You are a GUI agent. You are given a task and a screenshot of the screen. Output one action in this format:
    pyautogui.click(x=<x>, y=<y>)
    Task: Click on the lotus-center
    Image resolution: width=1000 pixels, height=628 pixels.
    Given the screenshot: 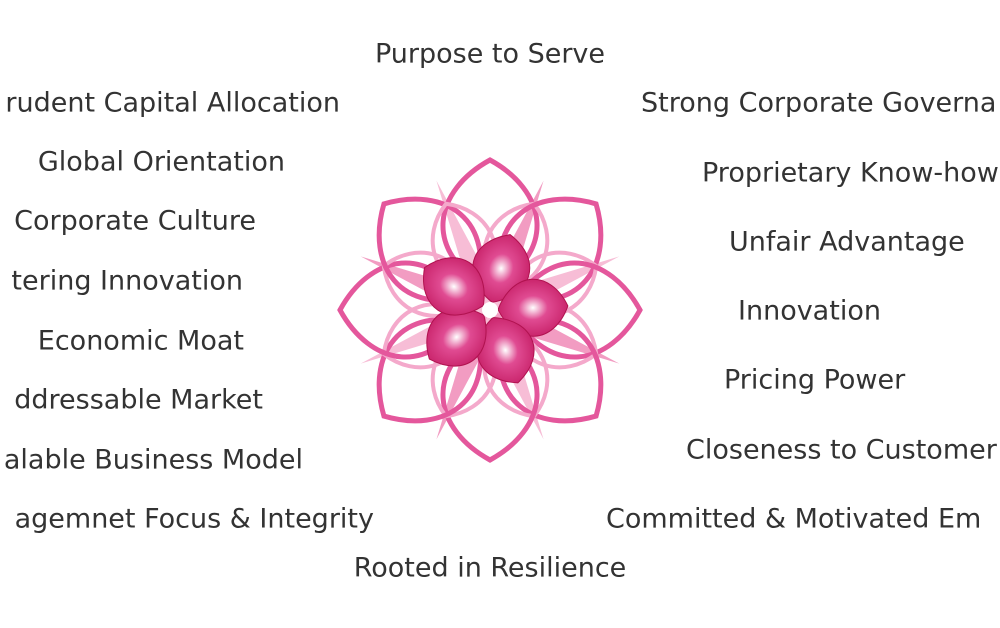 What is the action you would take?
    pyautogui.click(x=490, y=310)
    